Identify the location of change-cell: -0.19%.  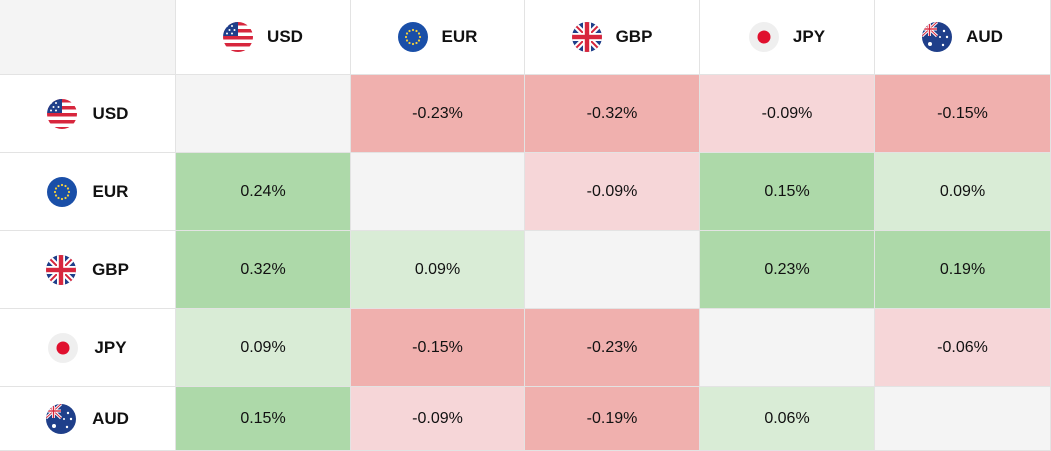
(612, 419).